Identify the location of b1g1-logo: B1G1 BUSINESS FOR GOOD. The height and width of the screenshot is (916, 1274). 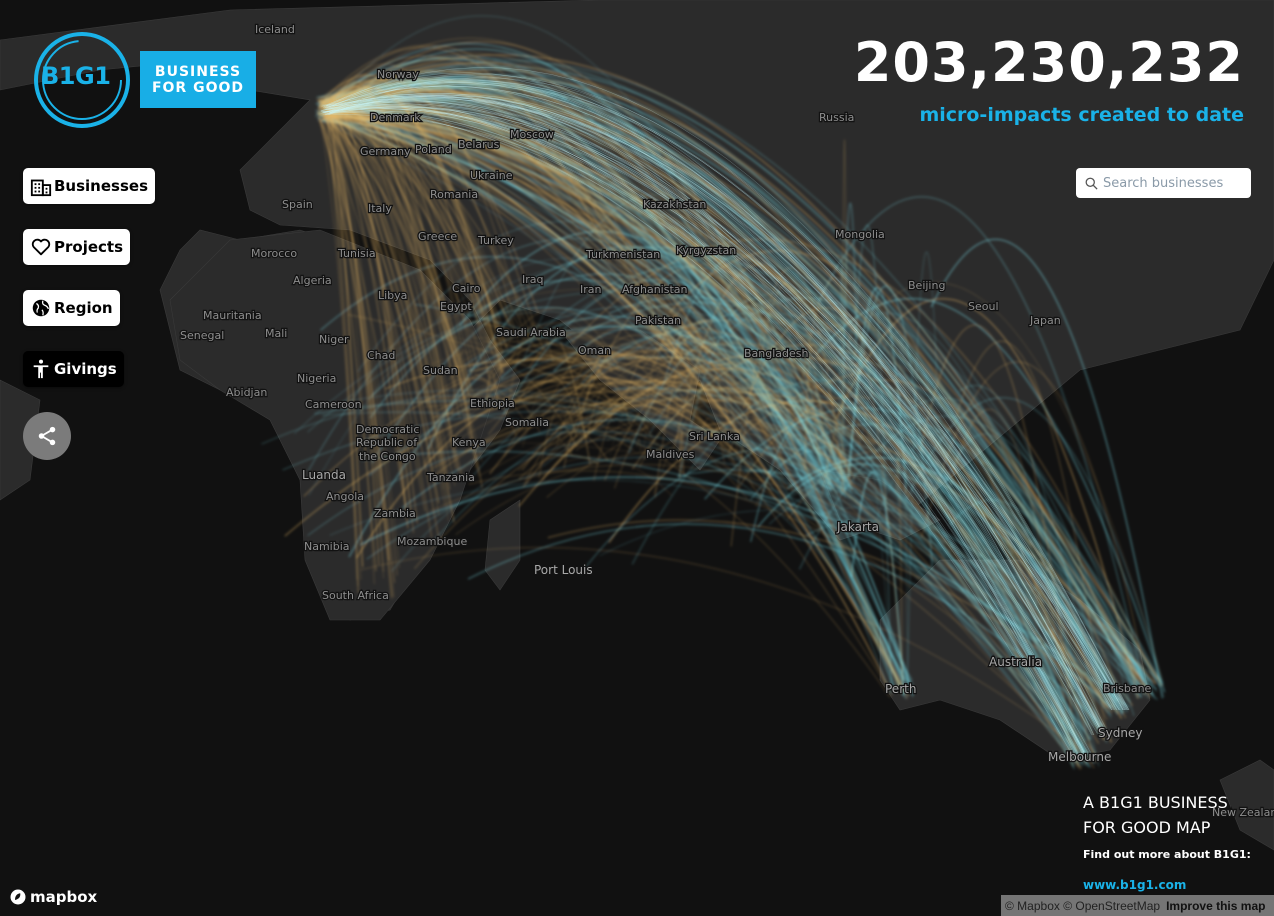
(145, 80).